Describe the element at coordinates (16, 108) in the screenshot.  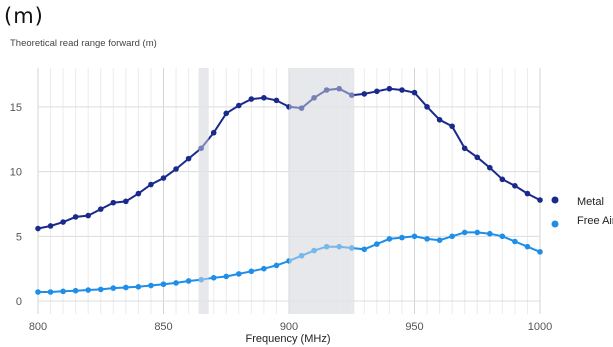
I see `y-tick-label: 15` at that location.